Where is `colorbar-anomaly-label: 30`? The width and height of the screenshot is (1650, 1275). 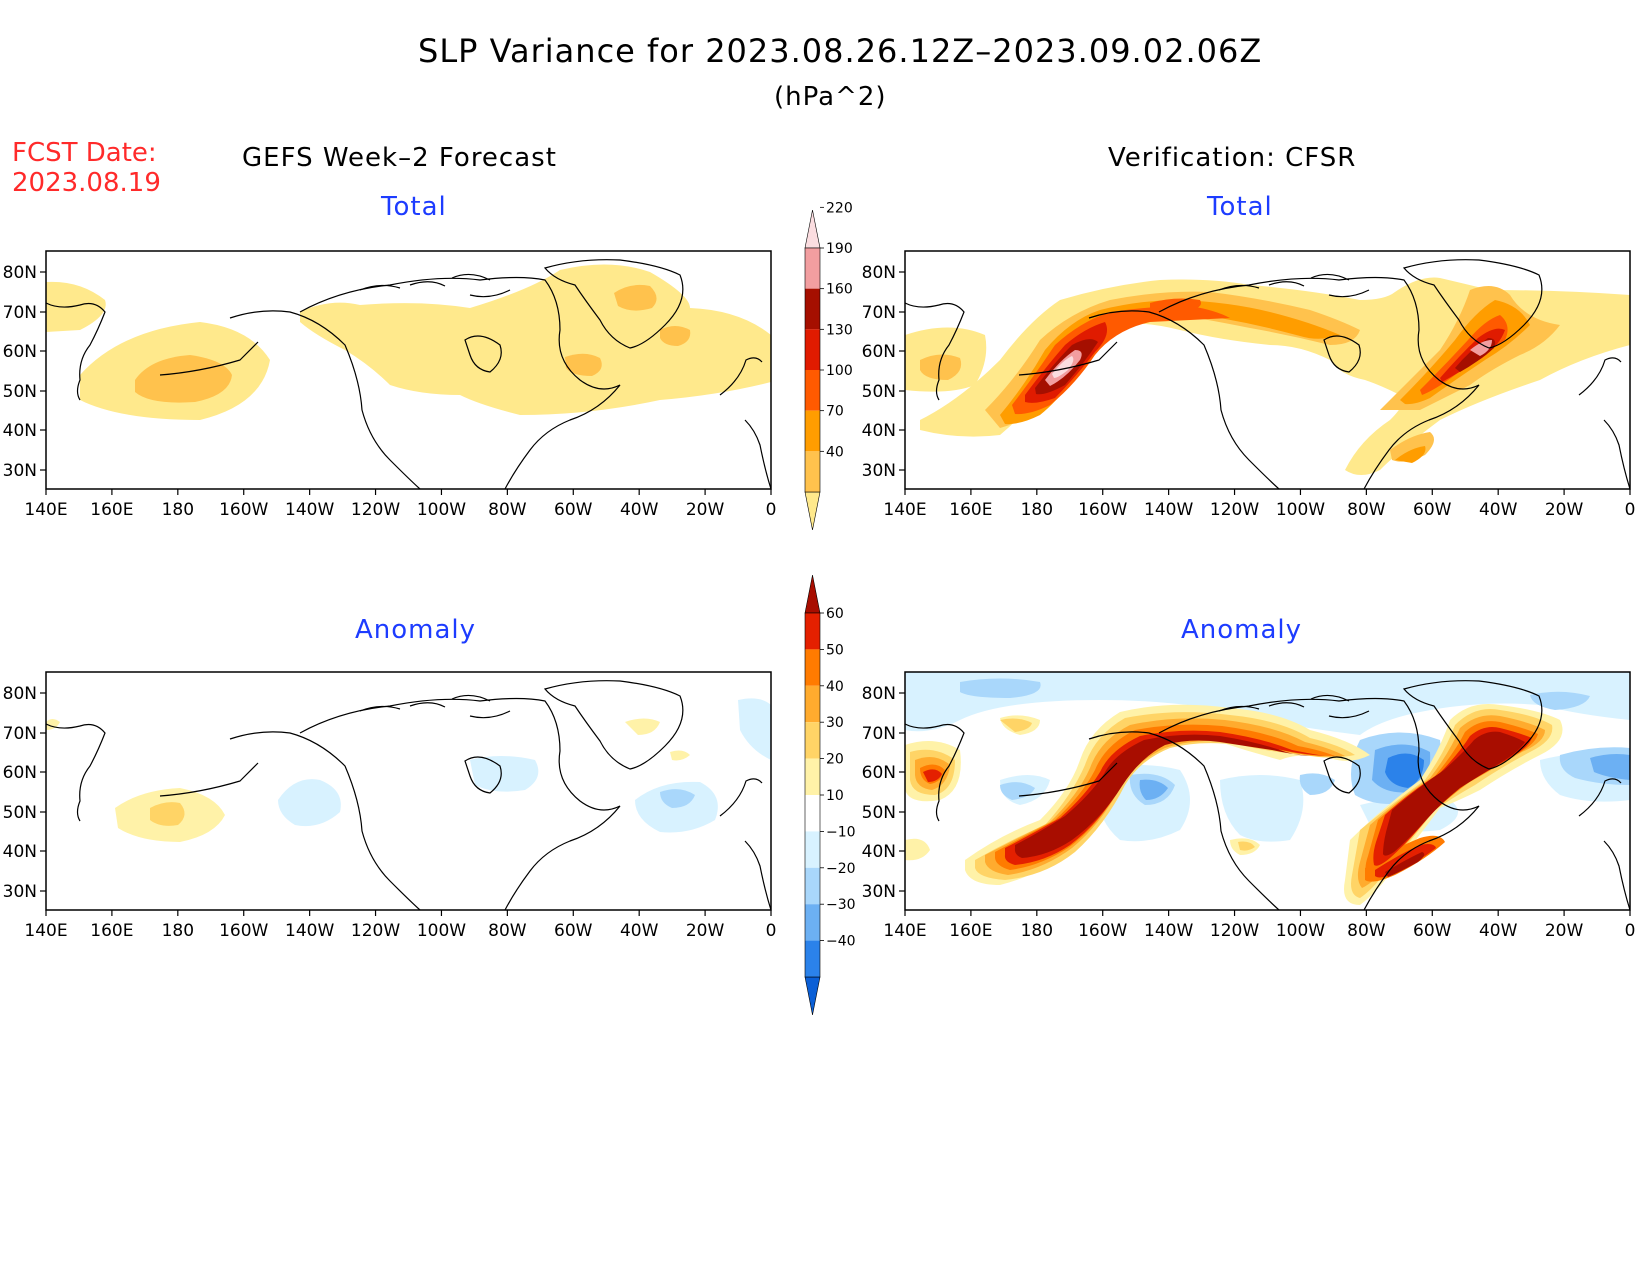 colorbar-anomaly-label: 30 is located at coordinates (835, 723).